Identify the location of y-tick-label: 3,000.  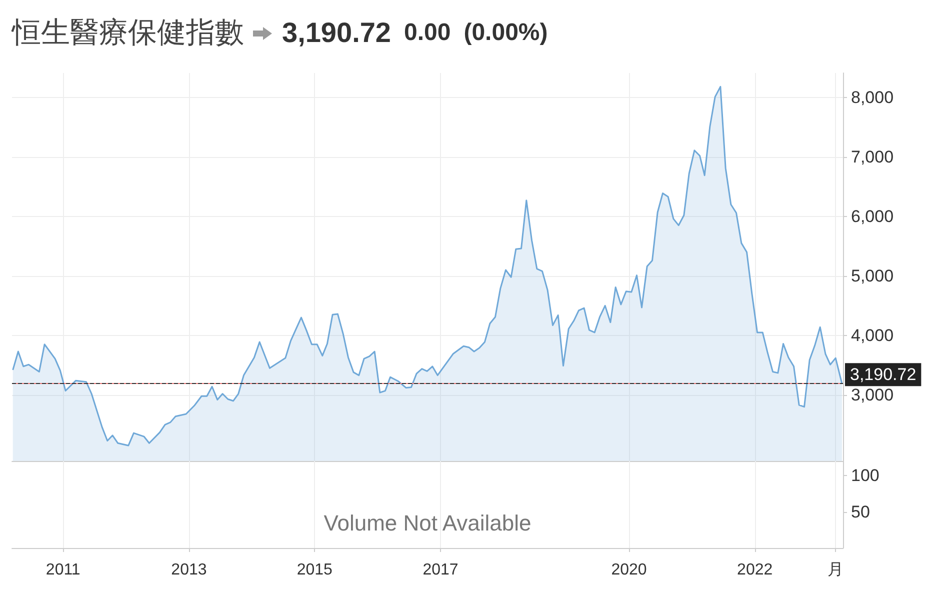
(872, 394).